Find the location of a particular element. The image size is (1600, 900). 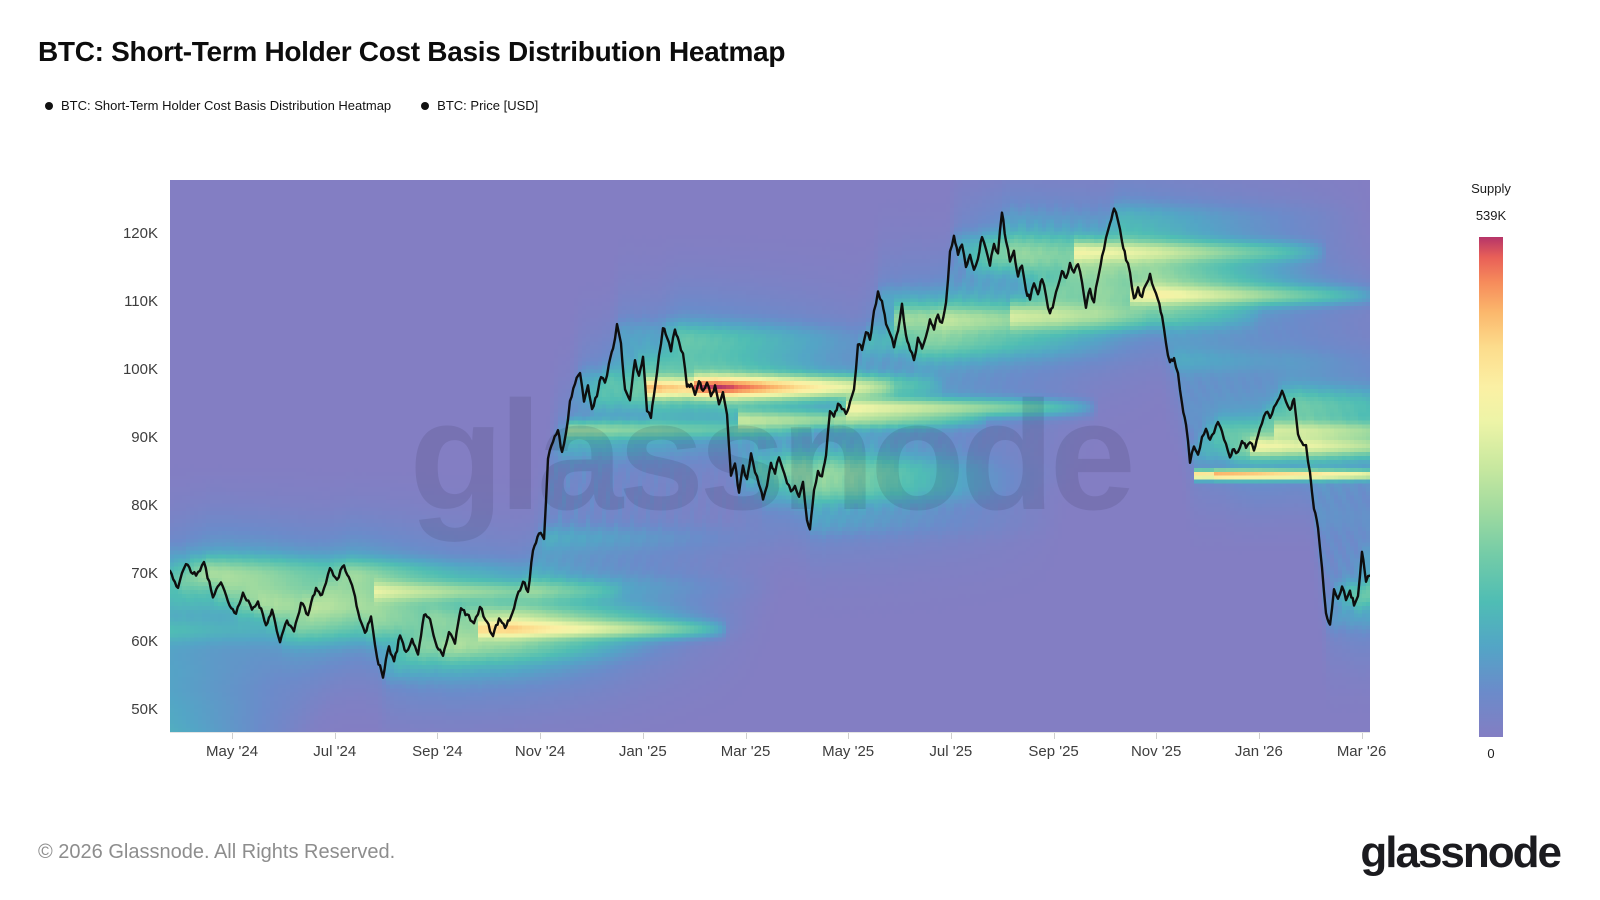

x-tick-label: Jan '25 is located at coordinates (642, 751).